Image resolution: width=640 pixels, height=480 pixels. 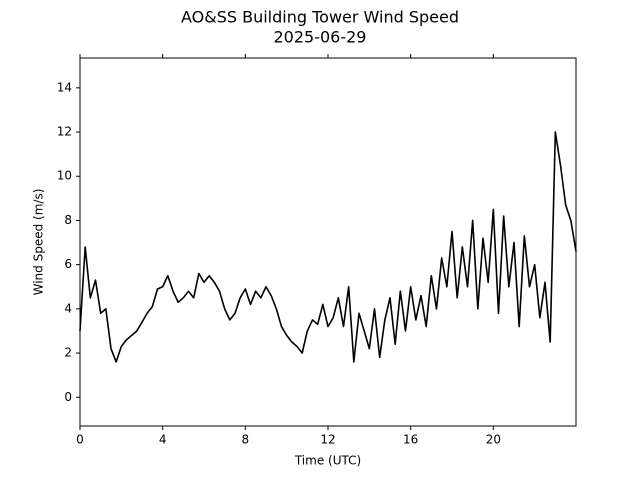 I want to click on y-tick-label: 2, so click(x=68, y=353).